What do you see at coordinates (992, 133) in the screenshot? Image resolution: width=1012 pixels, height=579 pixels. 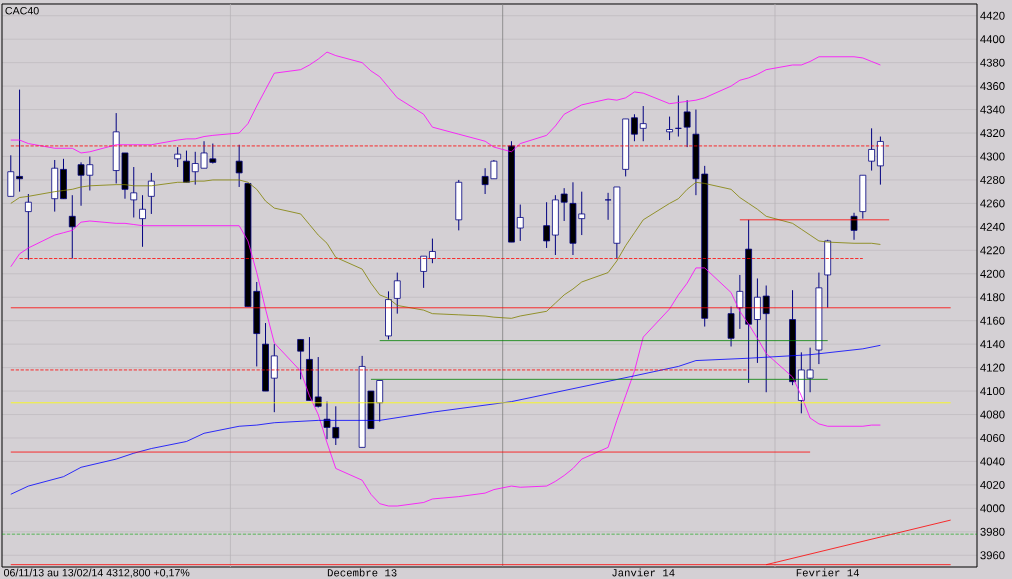 I see `y-tick-label: 4320` at bounding box center [992, 133].